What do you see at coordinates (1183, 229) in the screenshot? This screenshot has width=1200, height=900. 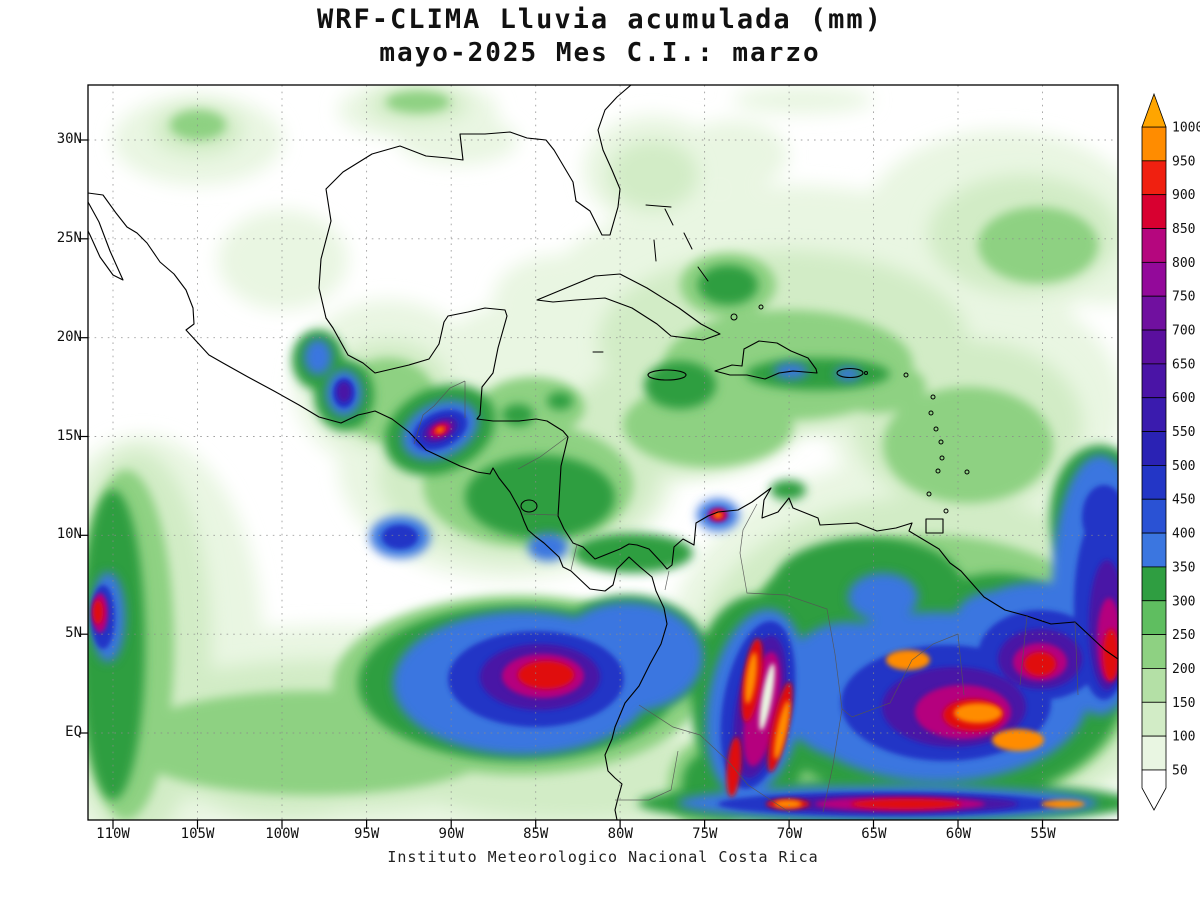 I see `colorbar-level-label: 850` at bounding box center [1183, 229].